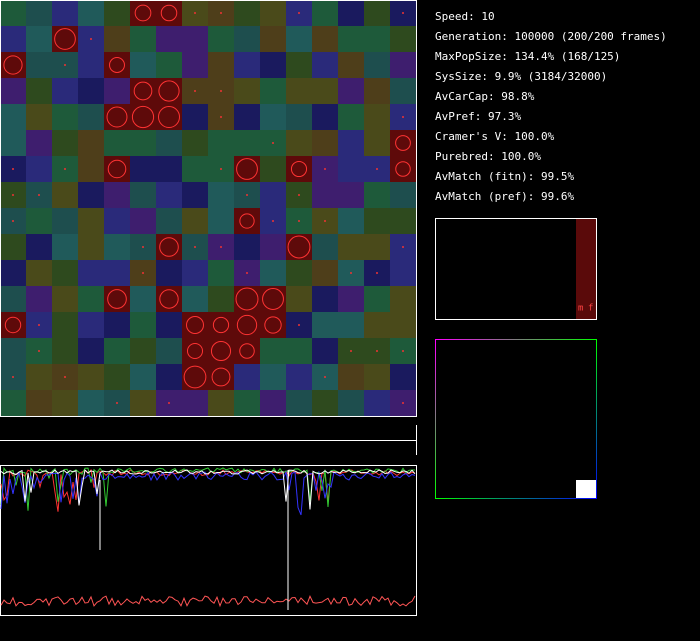 The height and width of the screenshot is (641, 700). I want to click on trait-marker, so click(586, 489).